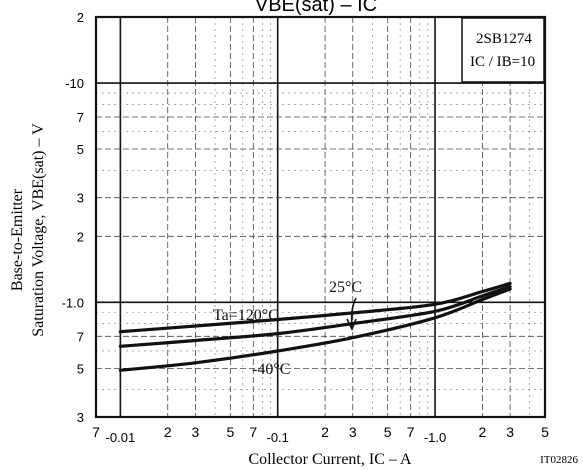 Image resolution: width=583 pixels, height=470 pixels. What do you see at coordinates (351, 324) in the screenshot?
I see `series-25c-arrowhead` at bounding box center [351, 324].